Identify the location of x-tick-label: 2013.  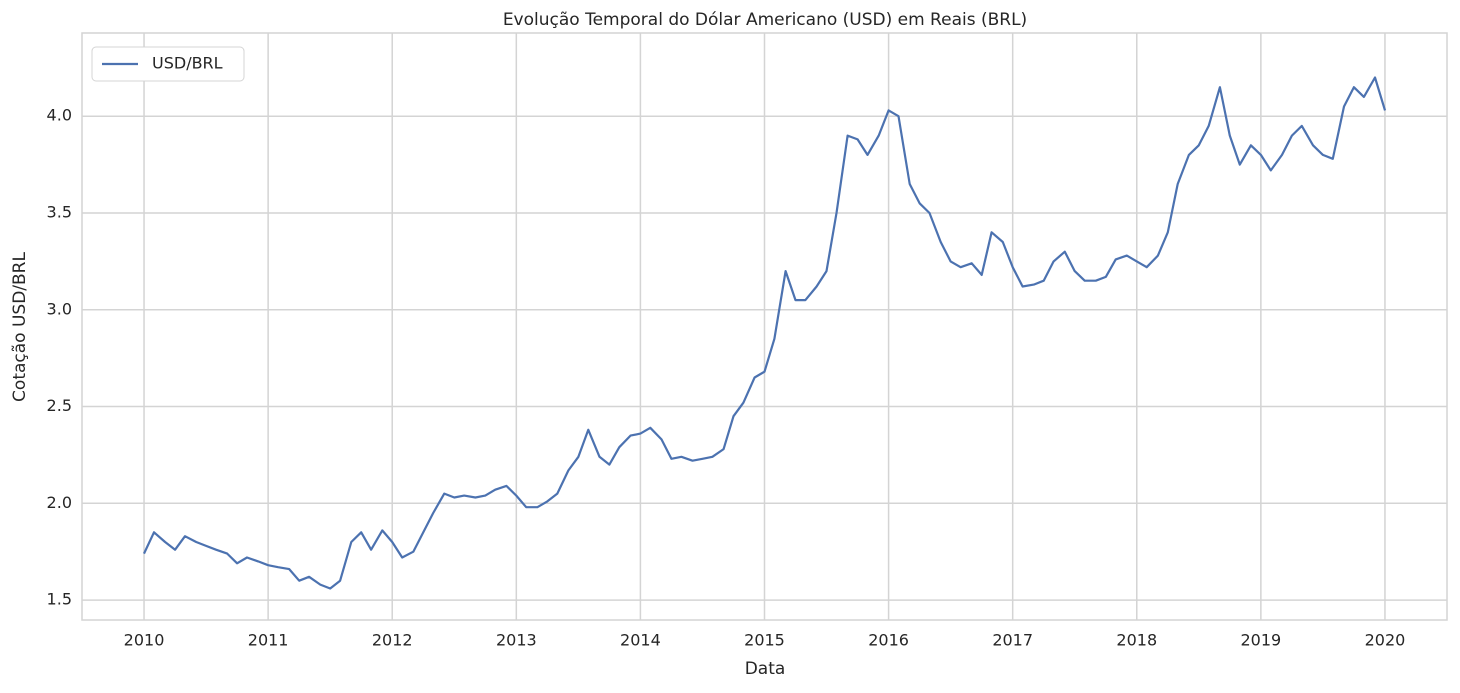
(516, 640).